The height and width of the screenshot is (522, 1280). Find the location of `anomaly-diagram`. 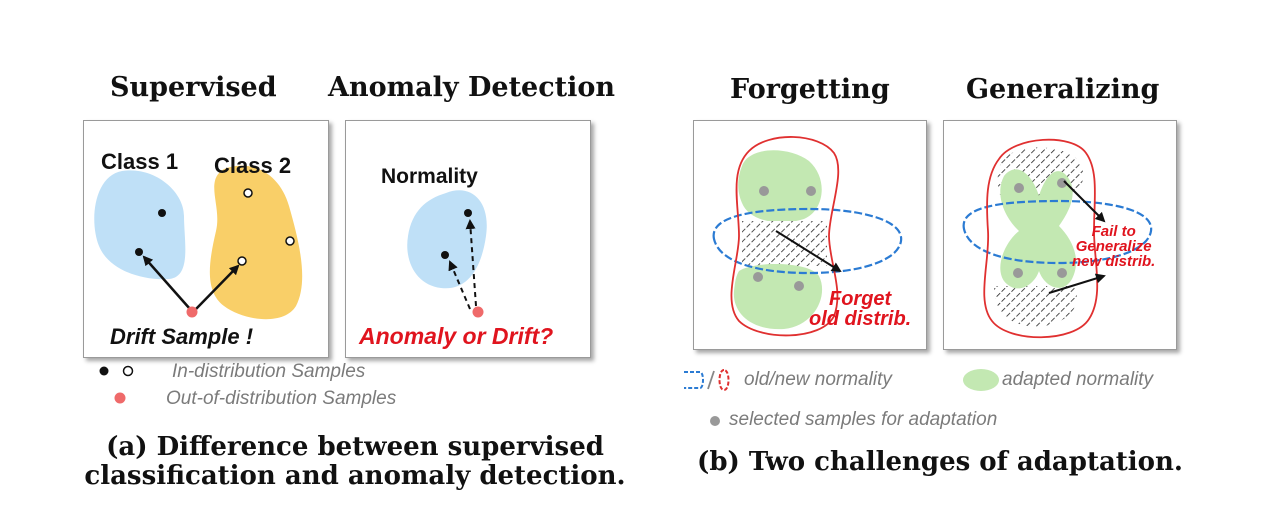

anomaly-diagram is located at coordinates (447, 254).